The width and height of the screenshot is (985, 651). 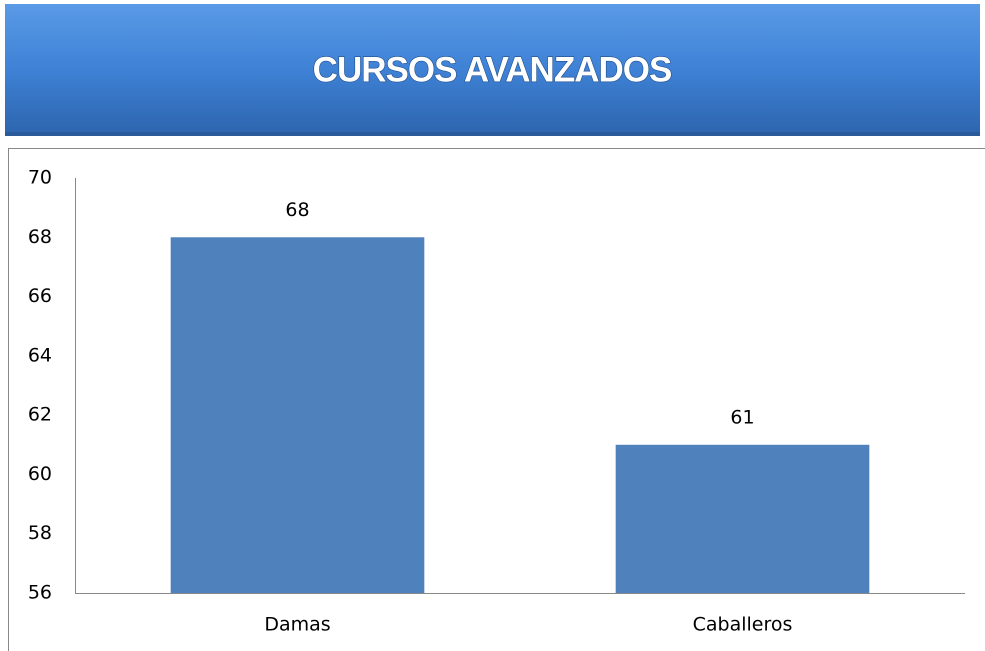 What do you see at coordinates (40, 415) in the screenshot?
I see `y-tick-label: 62` at bounding box center [40, 415].